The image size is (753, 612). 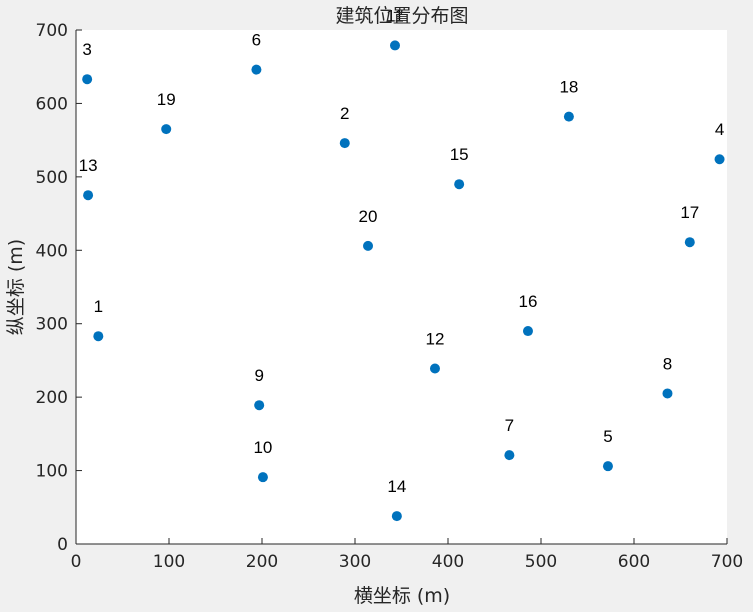 What do you see at coordinates (88, 165) in the screenshot?
I see `point-label-13: 13` at bounding box center [88, 165].